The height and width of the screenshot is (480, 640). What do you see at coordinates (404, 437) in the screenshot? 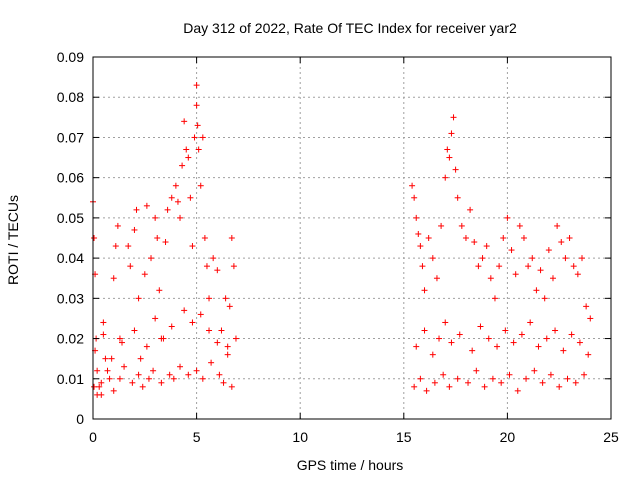
I see `x-tick-label: 15` at bounding box center [404, 437].